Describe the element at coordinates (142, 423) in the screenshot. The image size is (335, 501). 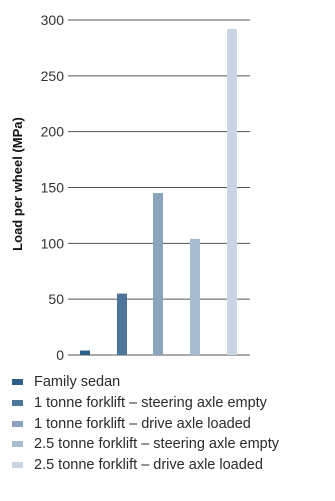
I see `legend-label: 1 tonne forklift – drive axle loaded` at that location.